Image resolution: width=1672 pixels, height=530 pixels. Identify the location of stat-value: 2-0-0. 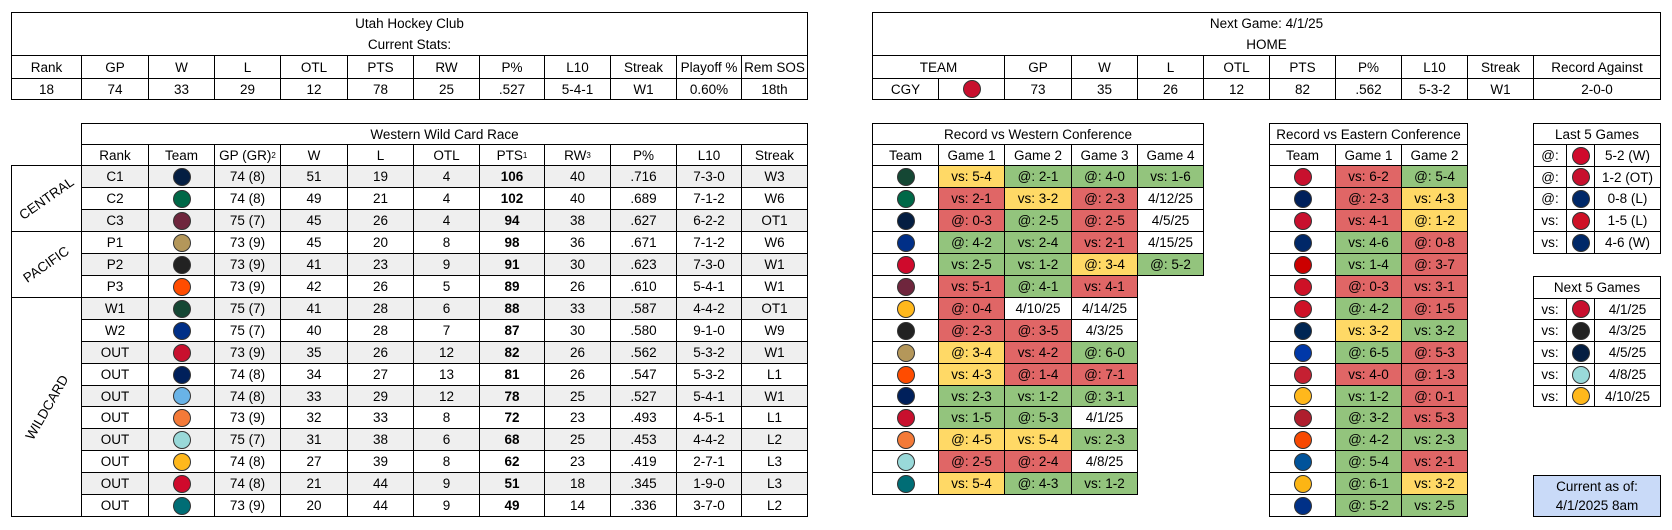
(1597, 89).